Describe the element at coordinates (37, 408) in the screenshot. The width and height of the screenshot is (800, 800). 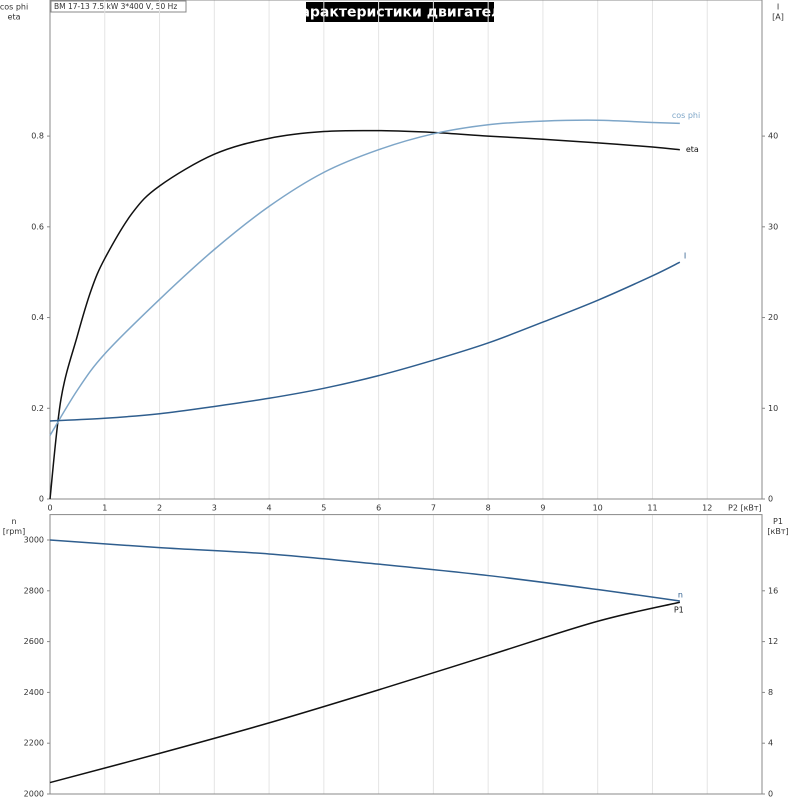
I see `y-tick-label: 0.2` at that location.